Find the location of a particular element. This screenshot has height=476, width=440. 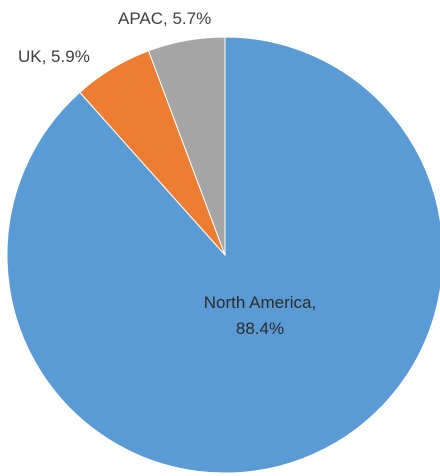

pie-slice-apac is located at coordinates (186, 146).